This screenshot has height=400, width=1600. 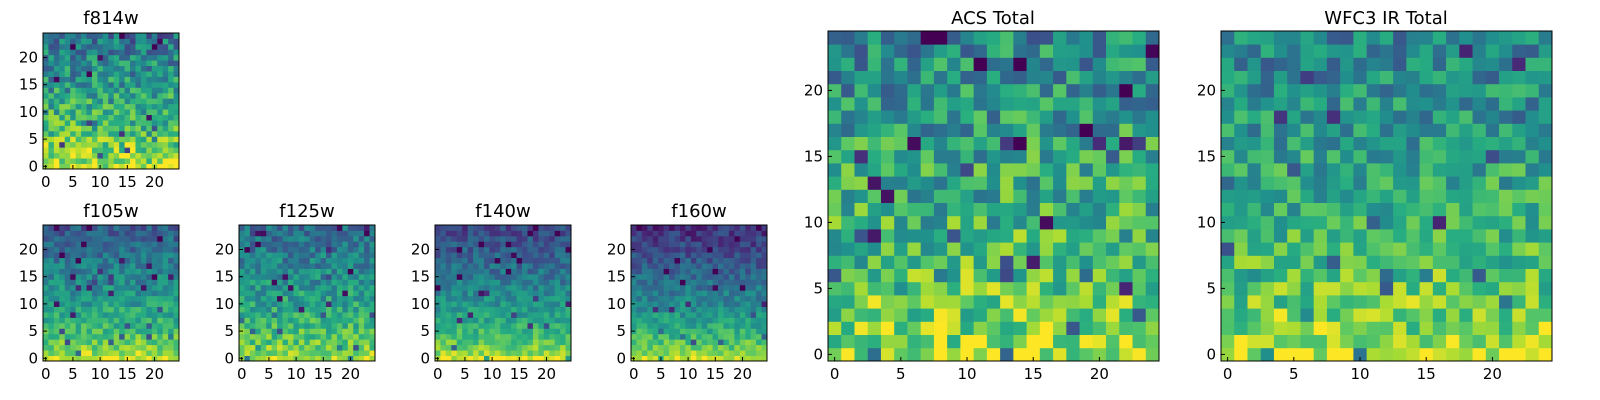 What do you see at coordinates (835, 374) in the screenshot?
I see `x-tick-label: 0` at bounding box center [835, 374].